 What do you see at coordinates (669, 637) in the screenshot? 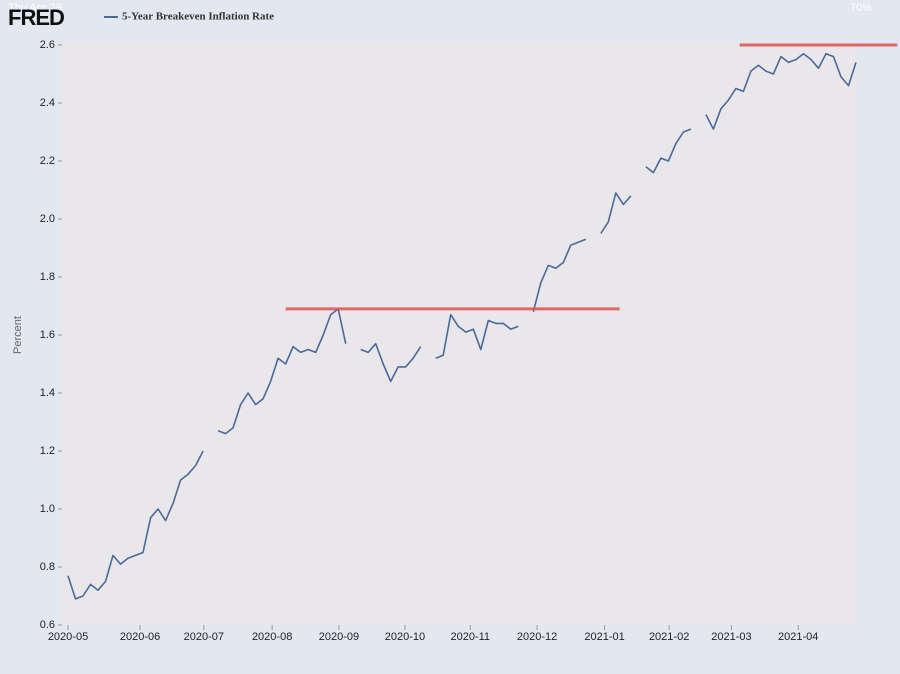
I see `x-tick-label: 2021-02` at bounding box center [669, 637].